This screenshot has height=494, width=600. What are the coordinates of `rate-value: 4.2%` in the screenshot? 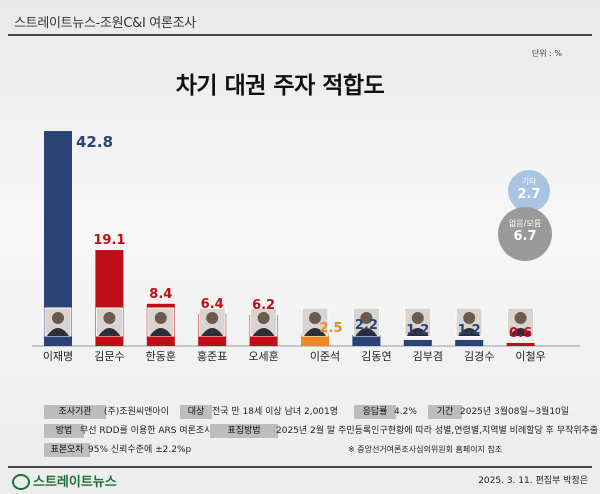 It's located at (405, 412).